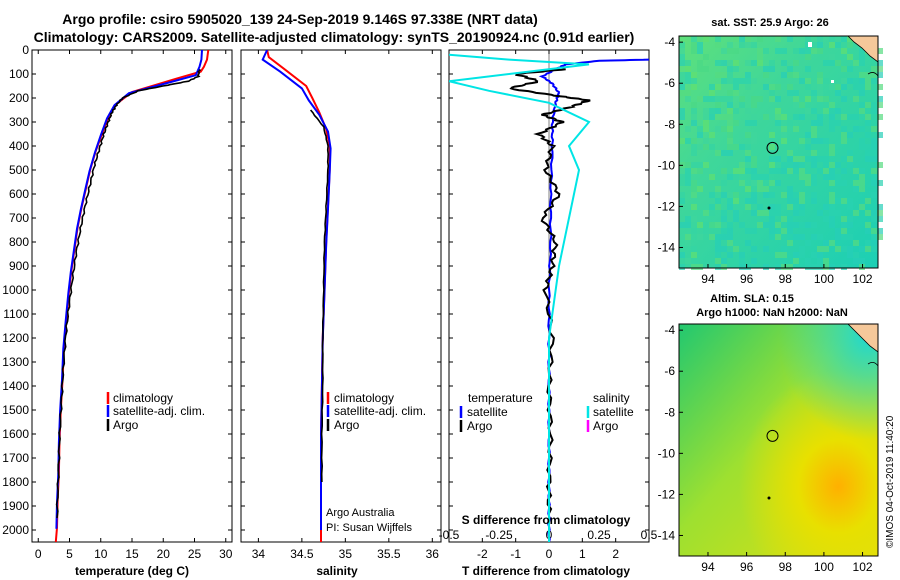 This screenshot has height=580, width=900. Describe the element at coordinates (752, 299) in the screenshot. I see `sla-map-title: Altim. SLA: 0.15` at that location.